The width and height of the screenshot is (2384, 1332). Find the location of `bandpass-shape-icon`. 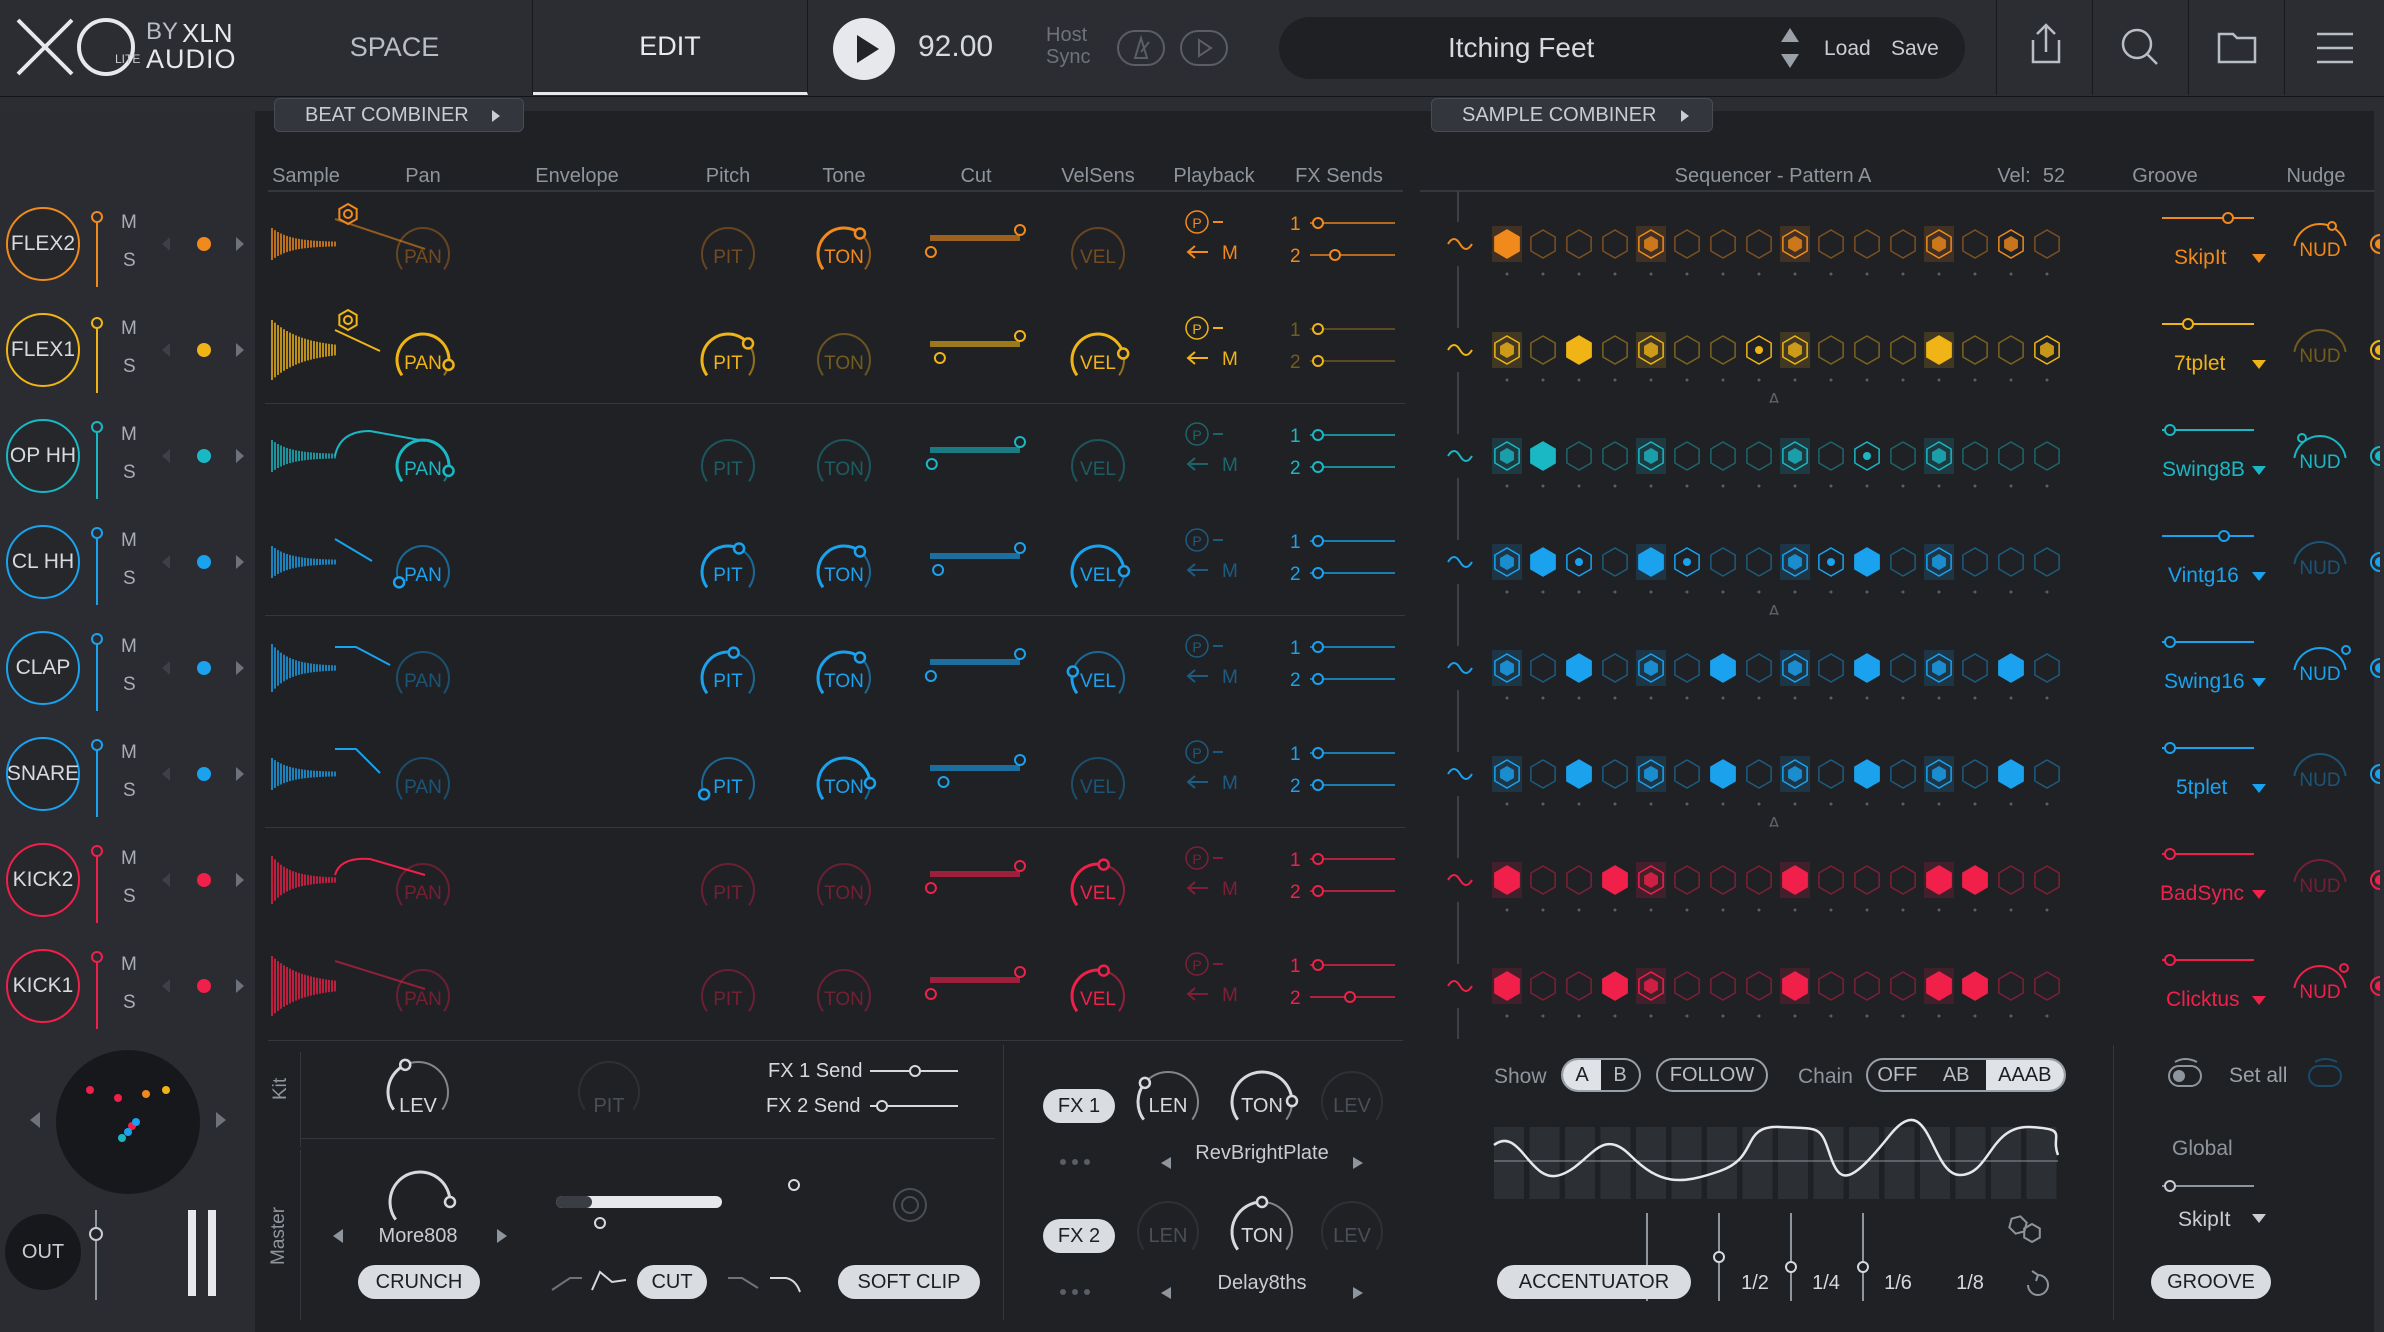

bandpass-shape-icon is located at coordinates (609, 1280).